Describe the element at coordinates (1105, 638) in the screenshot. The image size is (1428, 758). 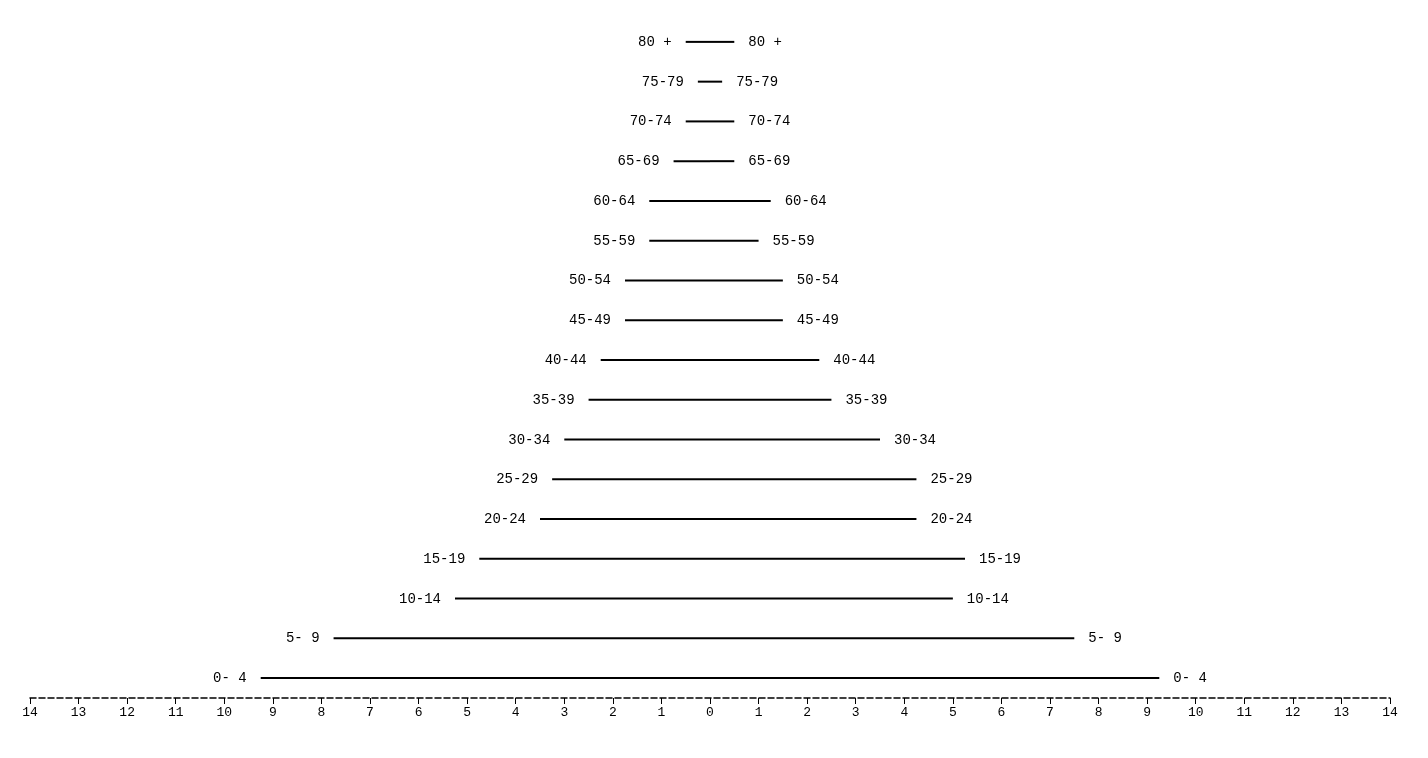
I see `category-label: 5- 9` at that location.